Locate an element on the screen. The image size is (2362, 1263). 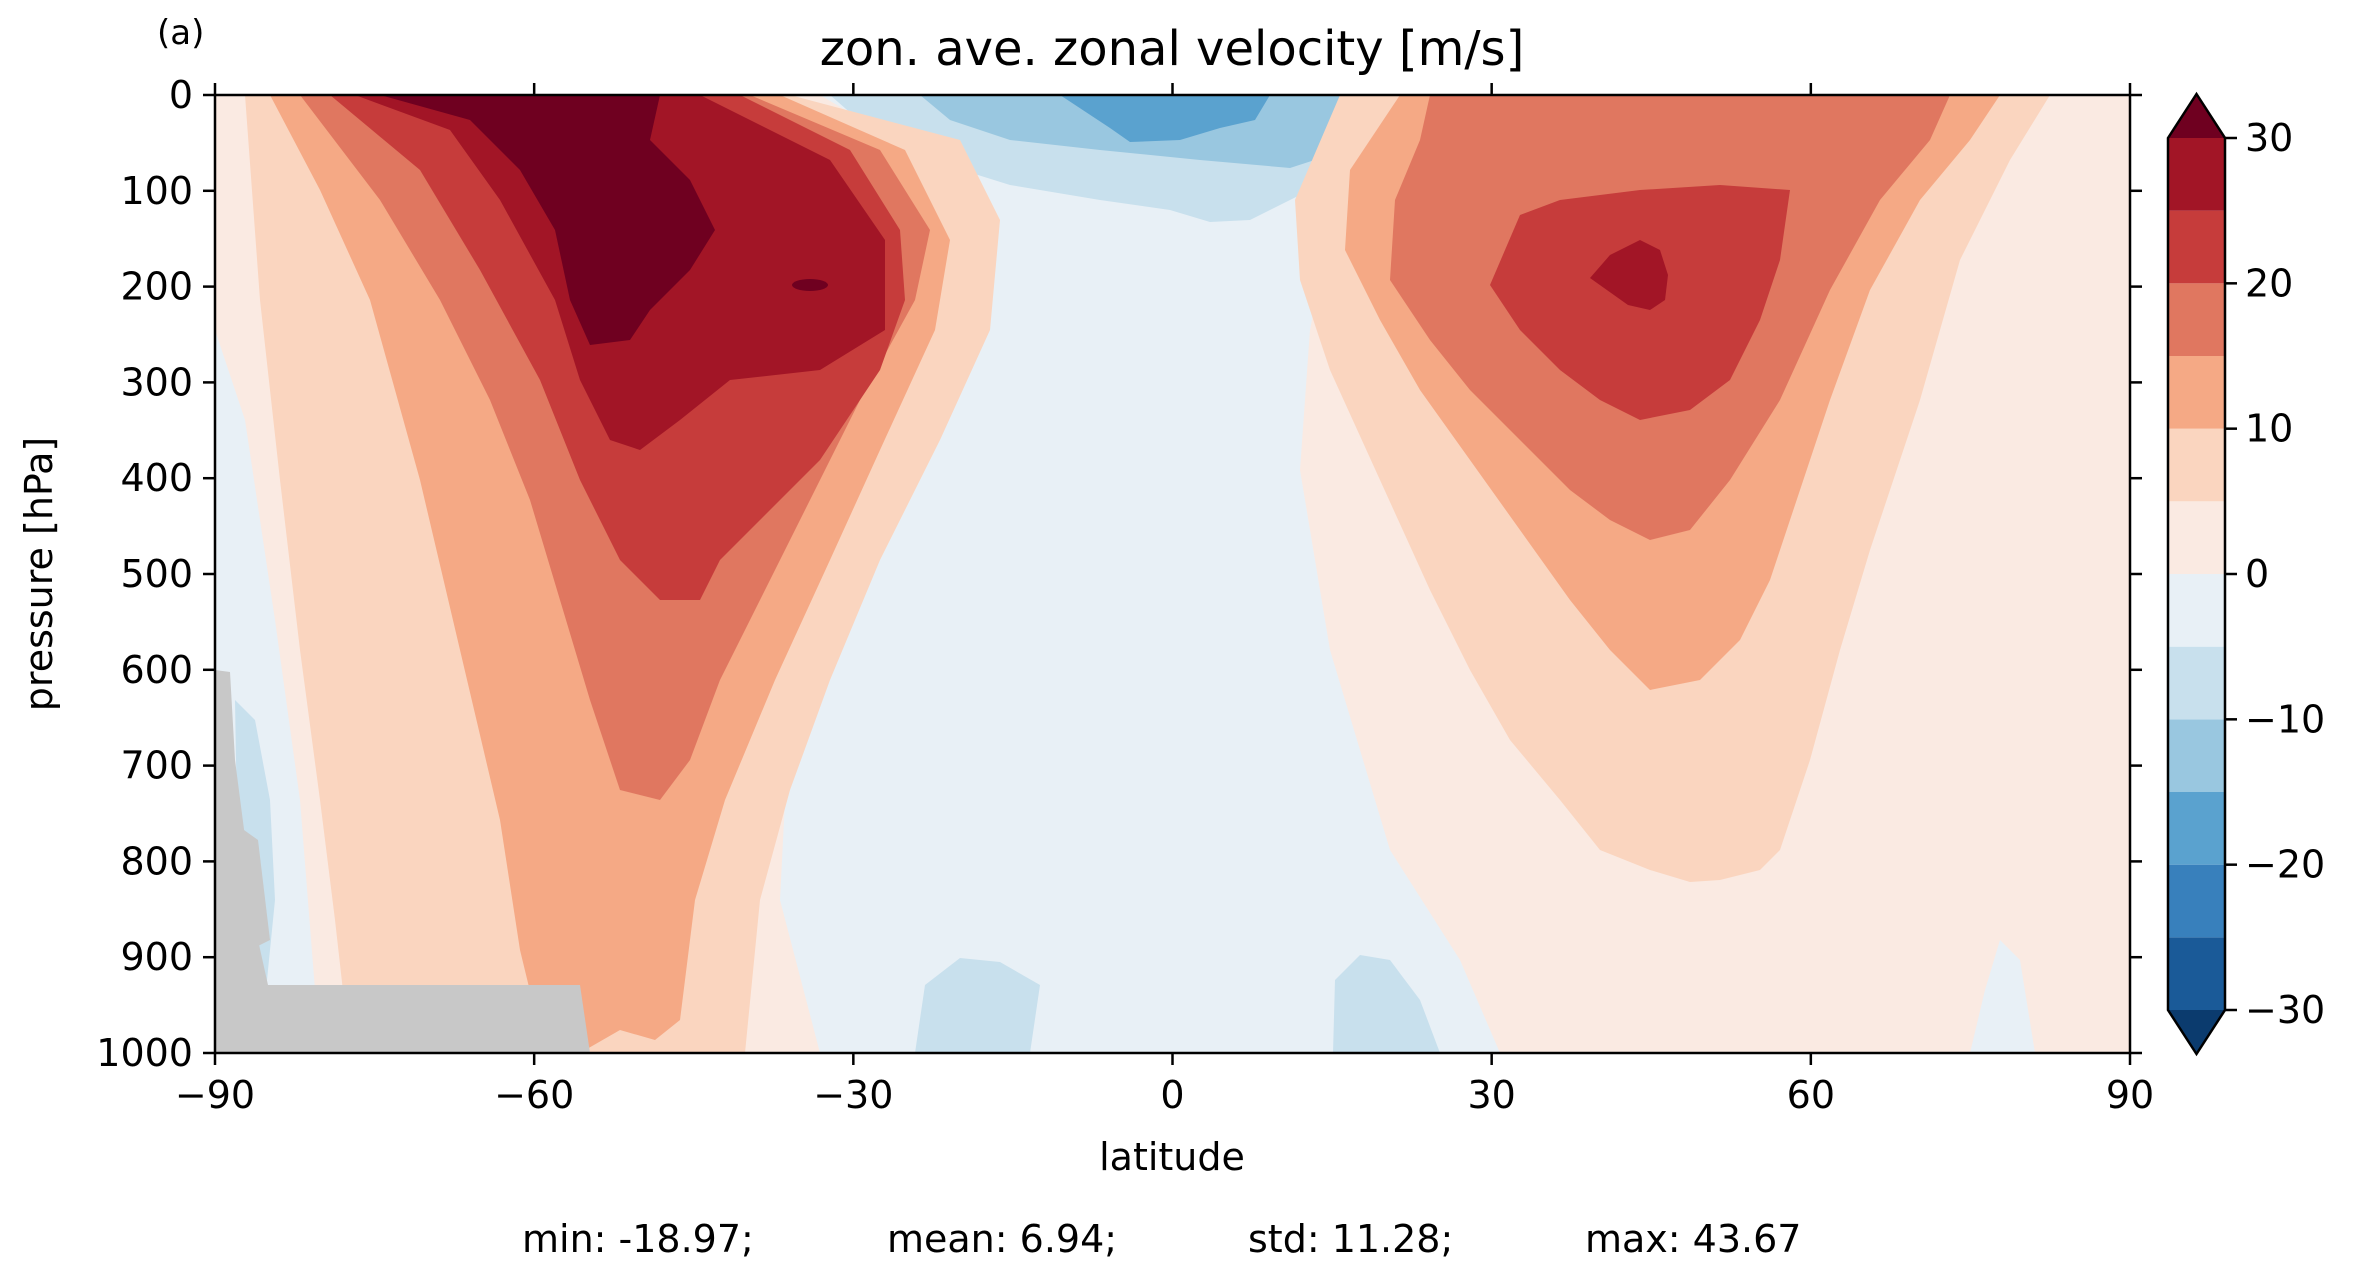
y-tick-label: 300 is located at coordinates (156, 382).